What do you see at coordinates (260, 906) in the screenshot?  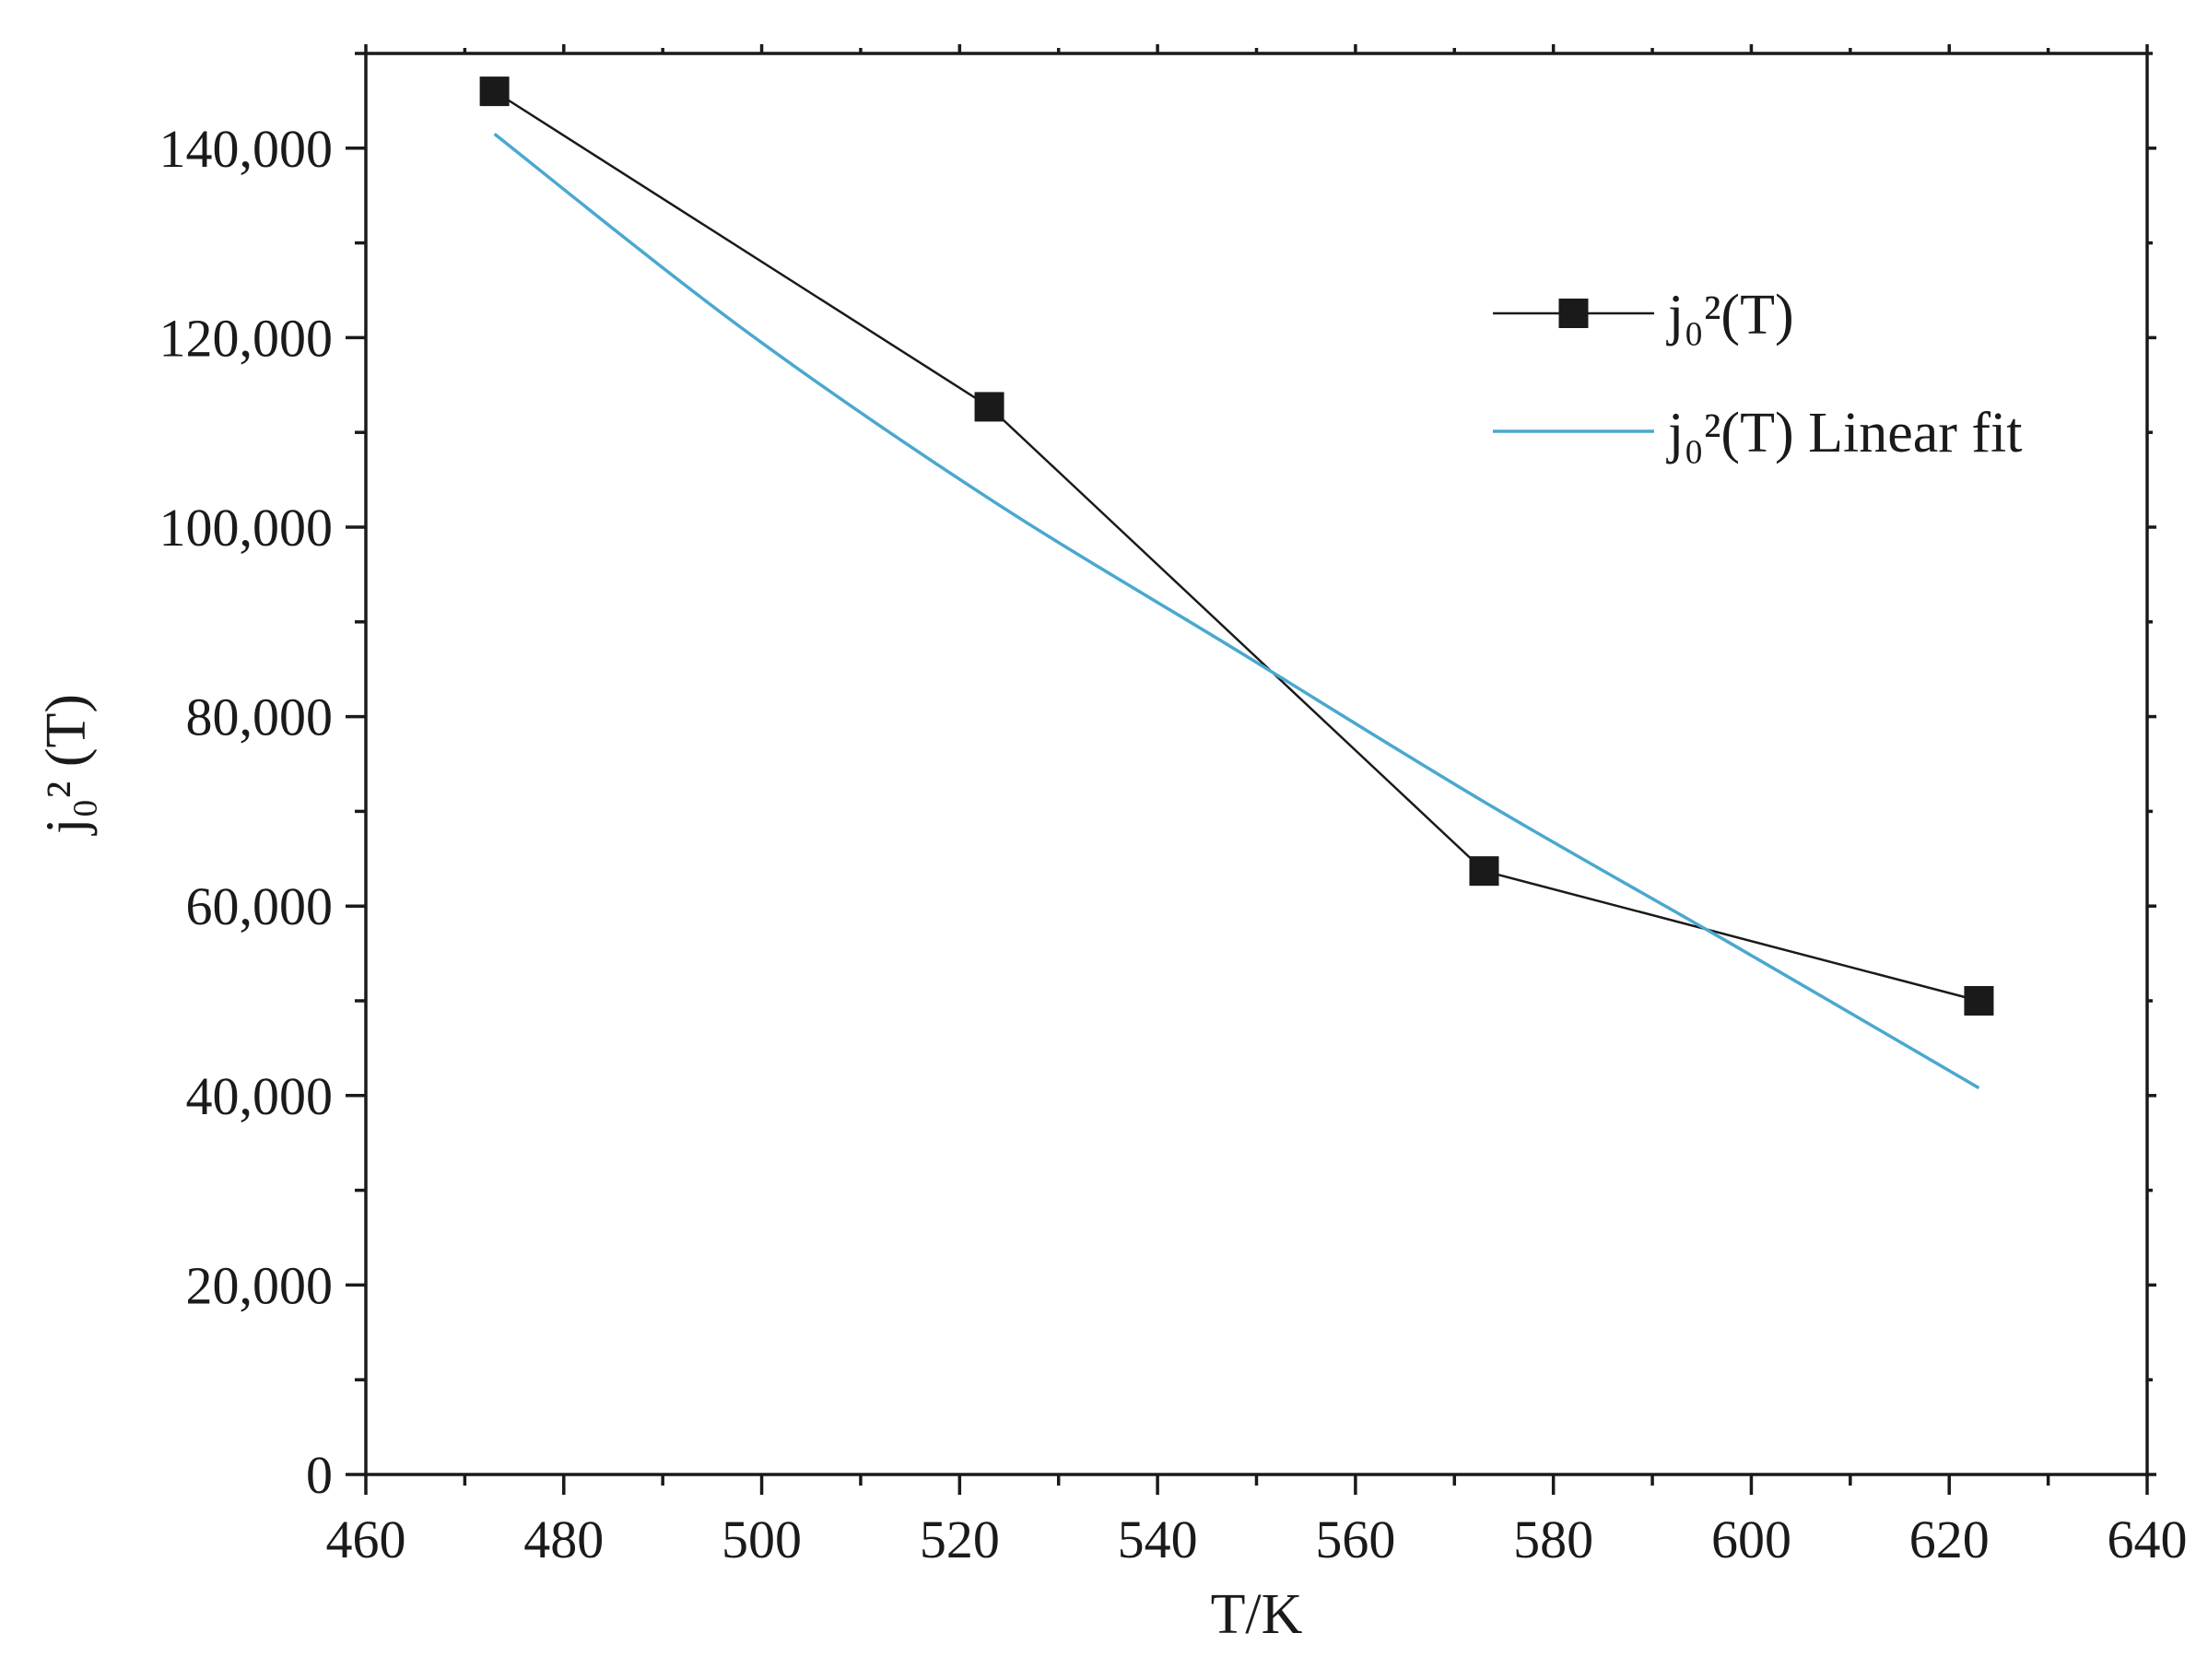 I see `y-tick-label: 60,000` at bounding box center [260, 906].